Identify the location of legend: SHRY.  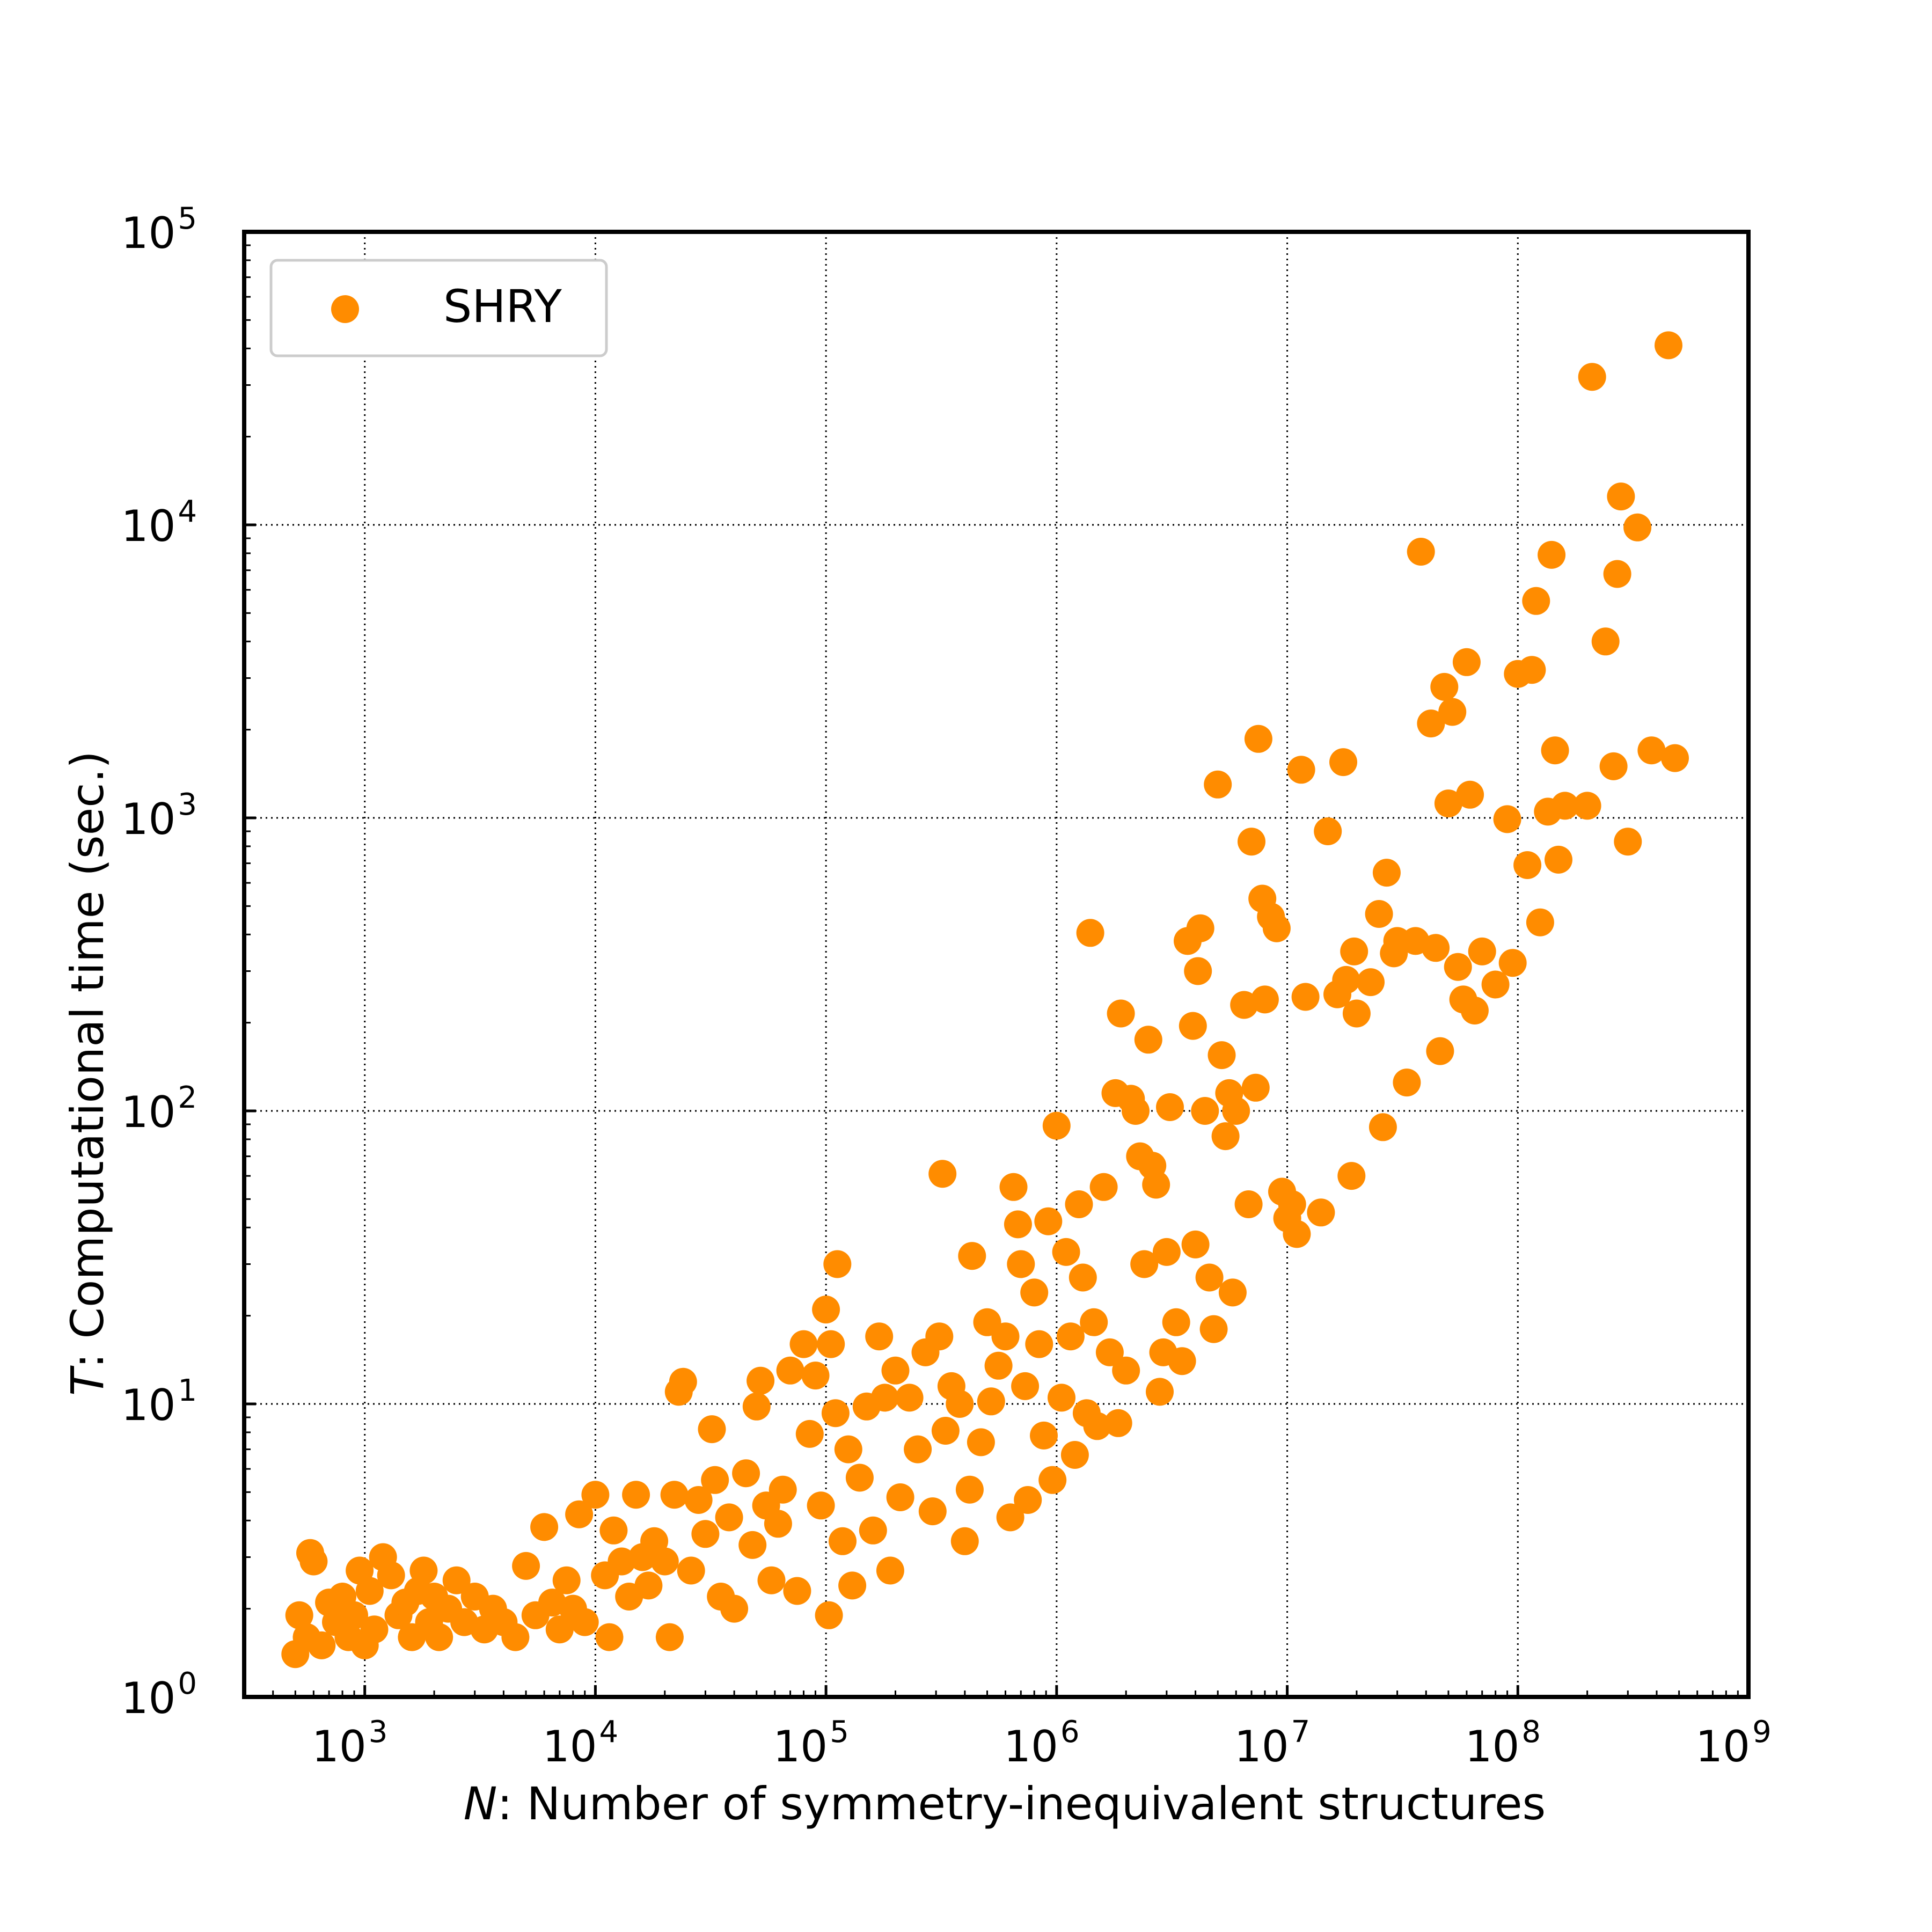
(438, 308).